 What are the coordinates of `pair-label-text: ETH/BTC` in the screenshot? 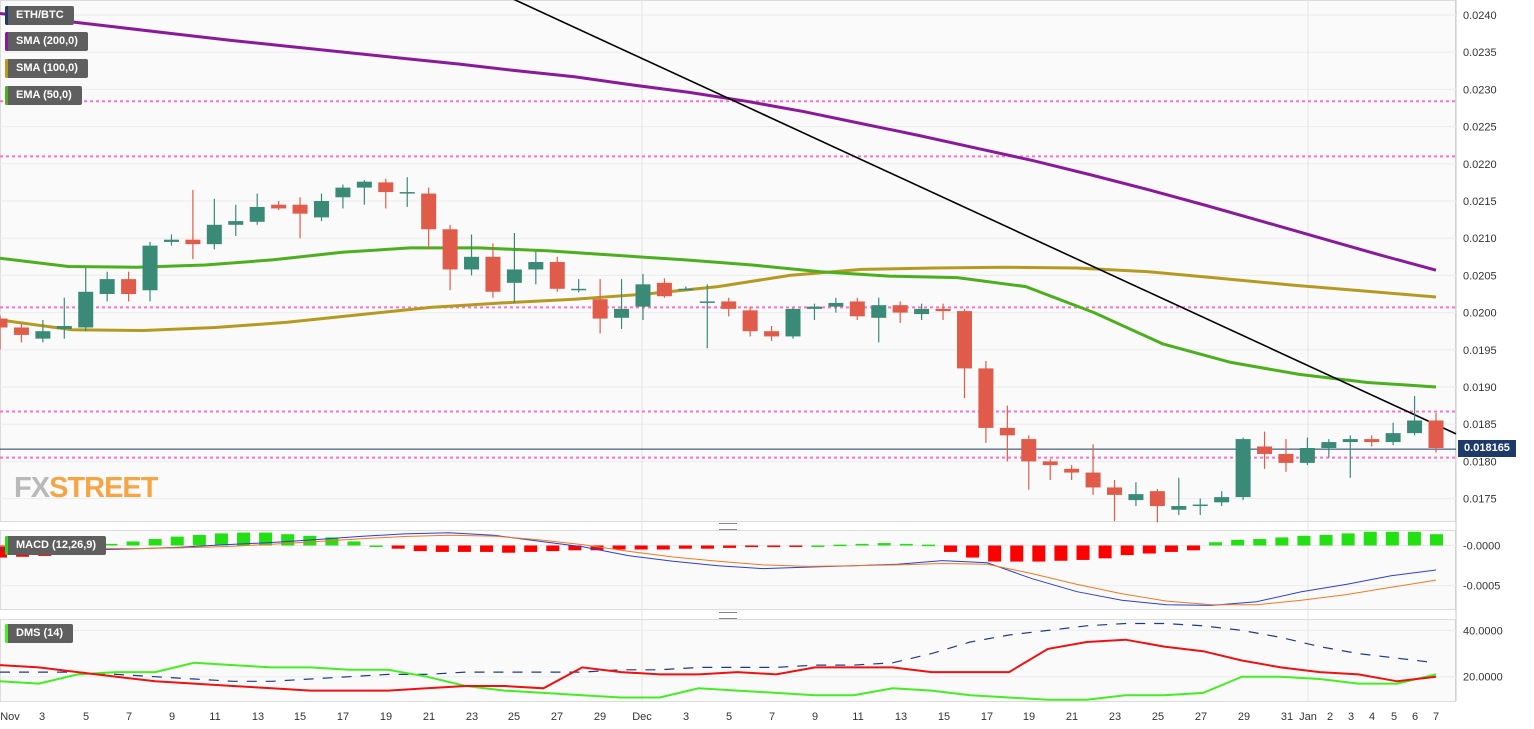 It's located at (40, 15).